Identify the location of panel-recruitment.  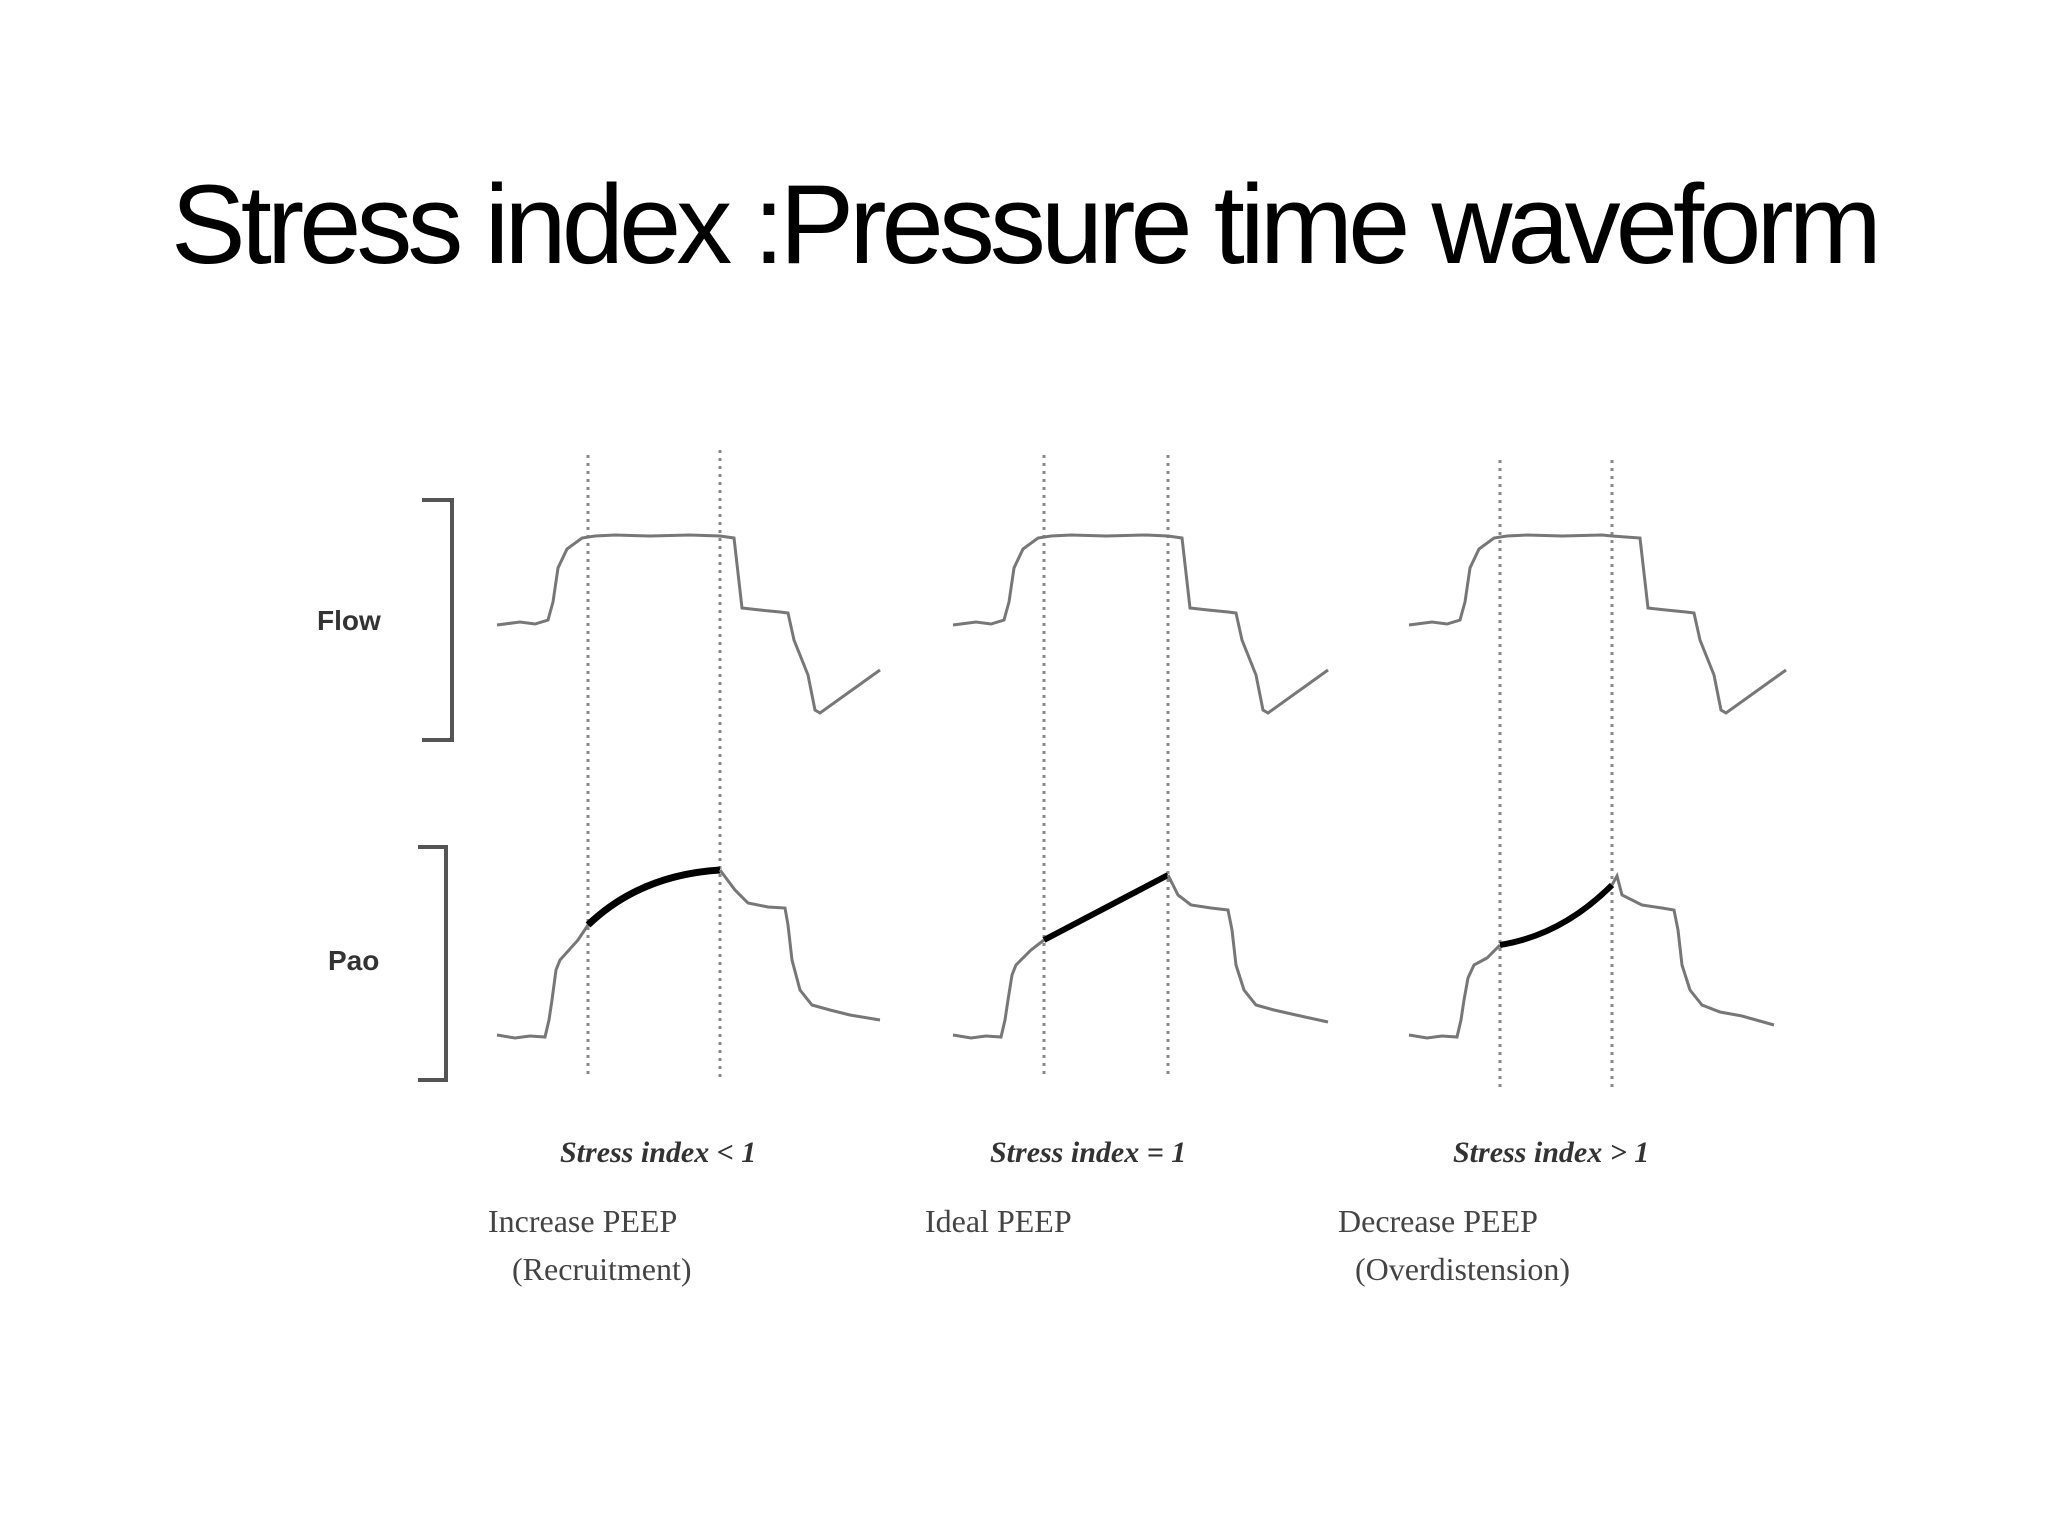
(688, 764).